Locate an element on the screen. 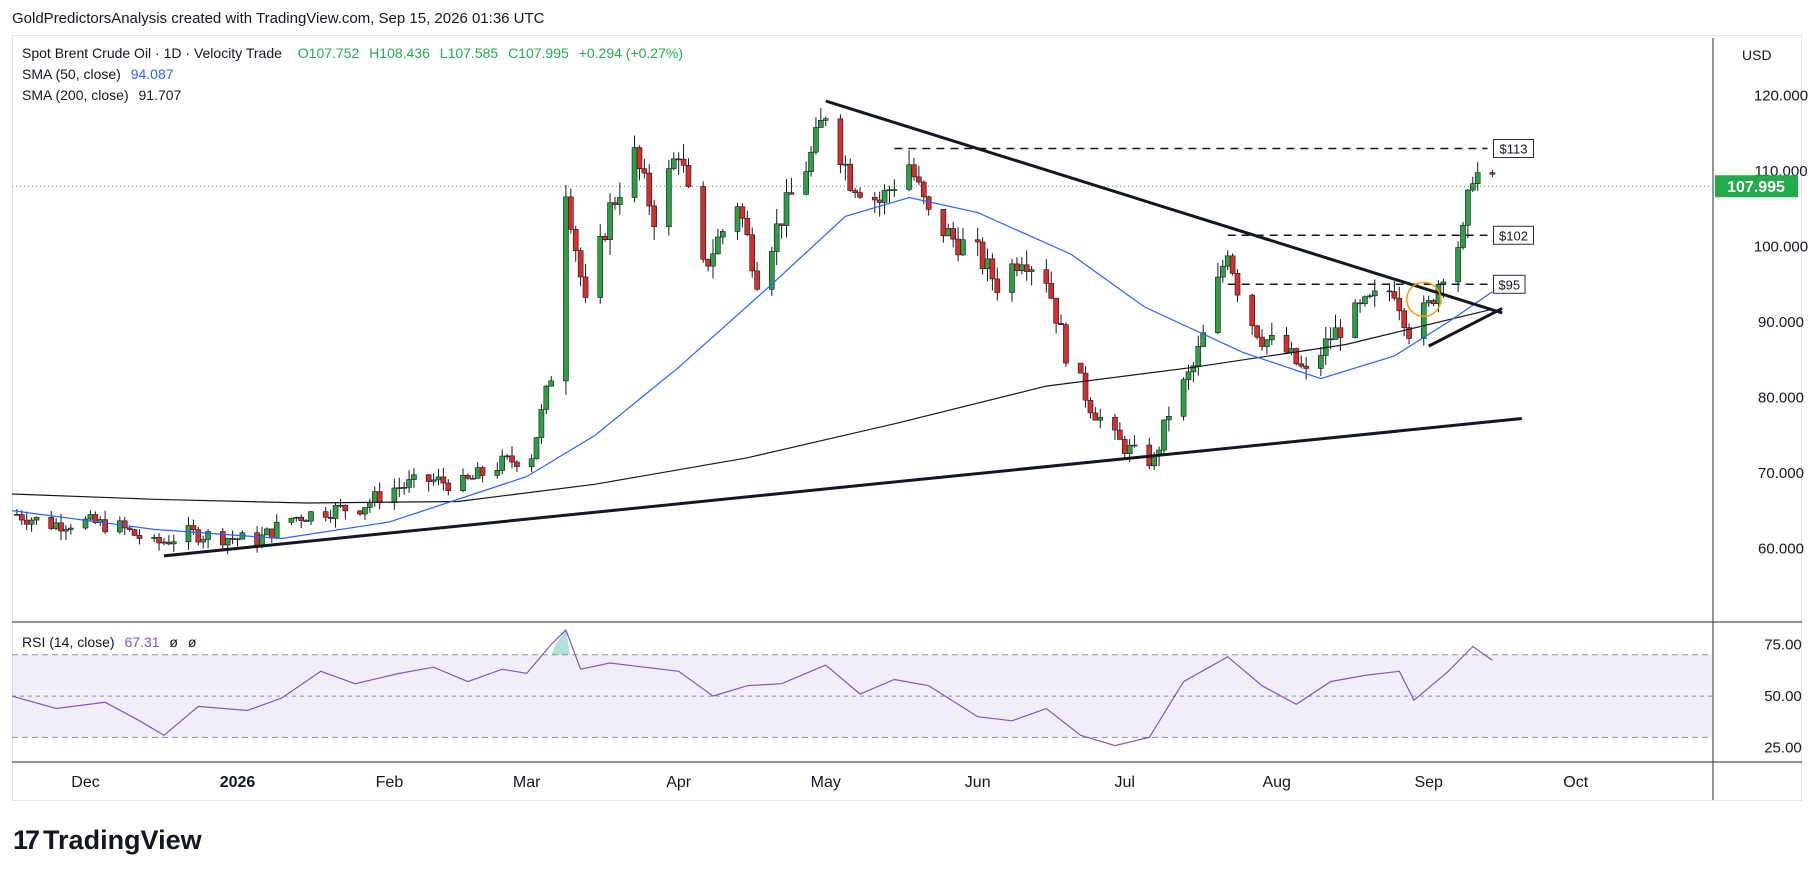  sma200-label: SMA (200, close) is located at coordinates (75, 95).